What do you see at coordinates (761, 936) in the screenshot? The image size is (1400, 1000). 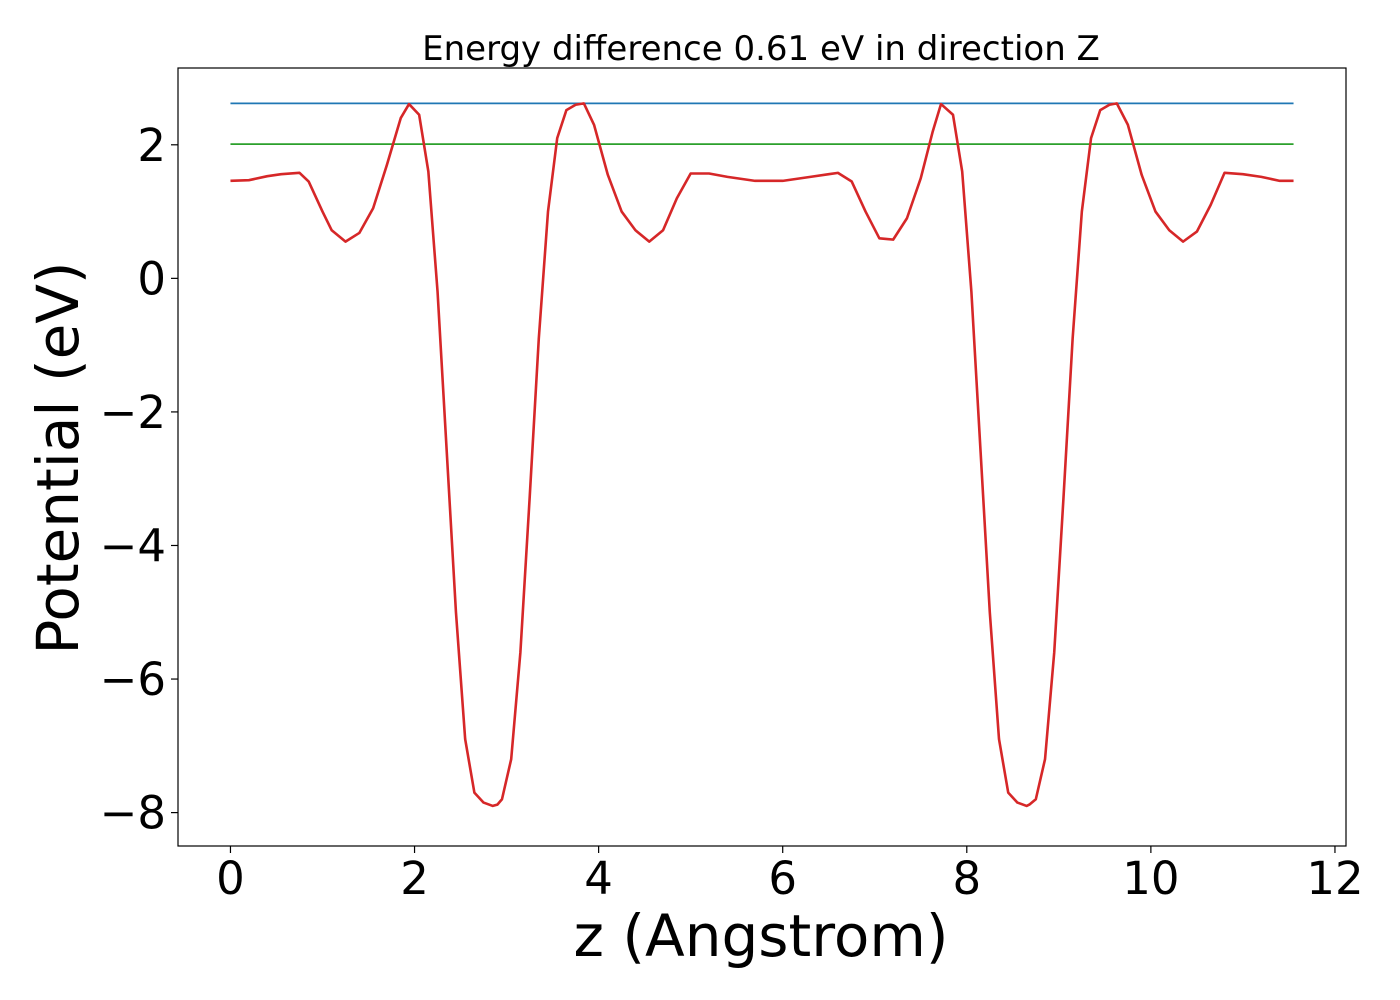 I see `x-axis-label: z (Angstrom)` at bounding box center [761, 936].